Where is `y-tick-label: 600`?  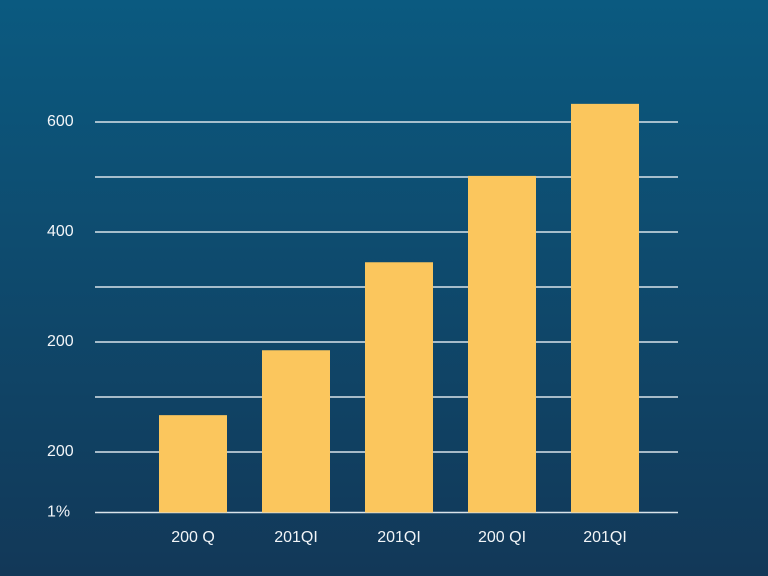
y-tick-label: 600 is located at coordinates (60, 121).